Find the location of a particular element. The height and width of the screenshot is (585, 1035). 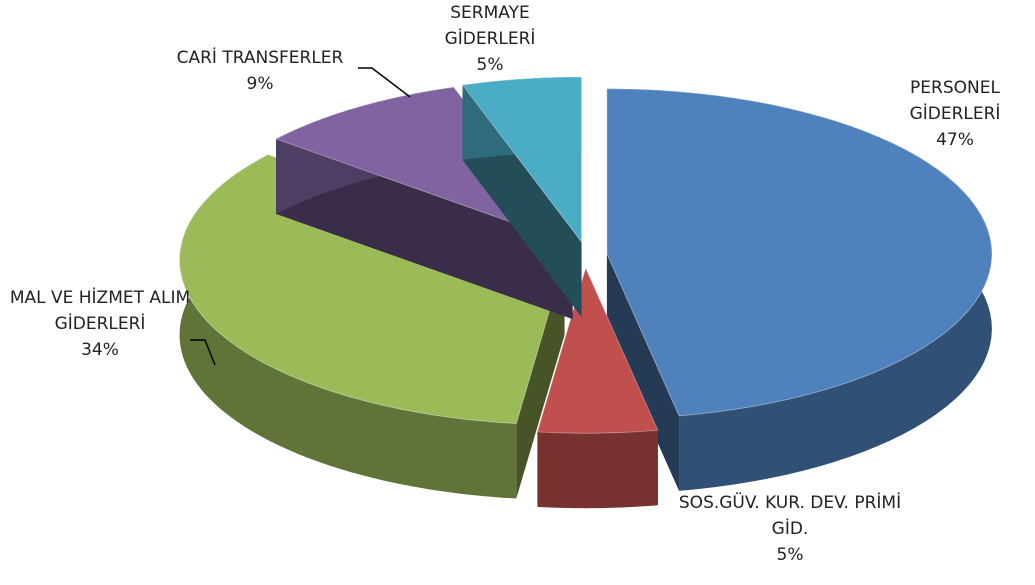

category-name: MAL VE HİZMET ALIM GİDERLERİ is located at coordinates (100, 311).